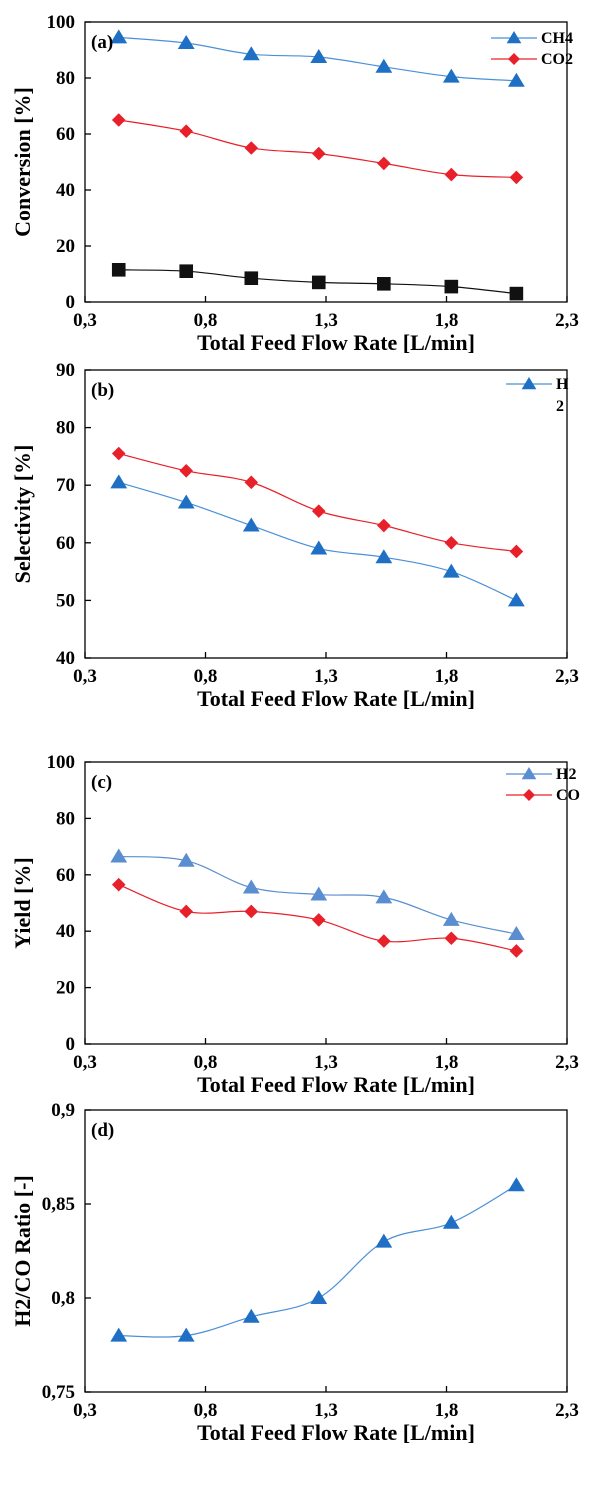 This screenshot has height=1488, width=606. Describe the element at coordinates (22, 1251) in the screenshot. I see `y-axis-title: H2/CO Ratio [-]` at that location.